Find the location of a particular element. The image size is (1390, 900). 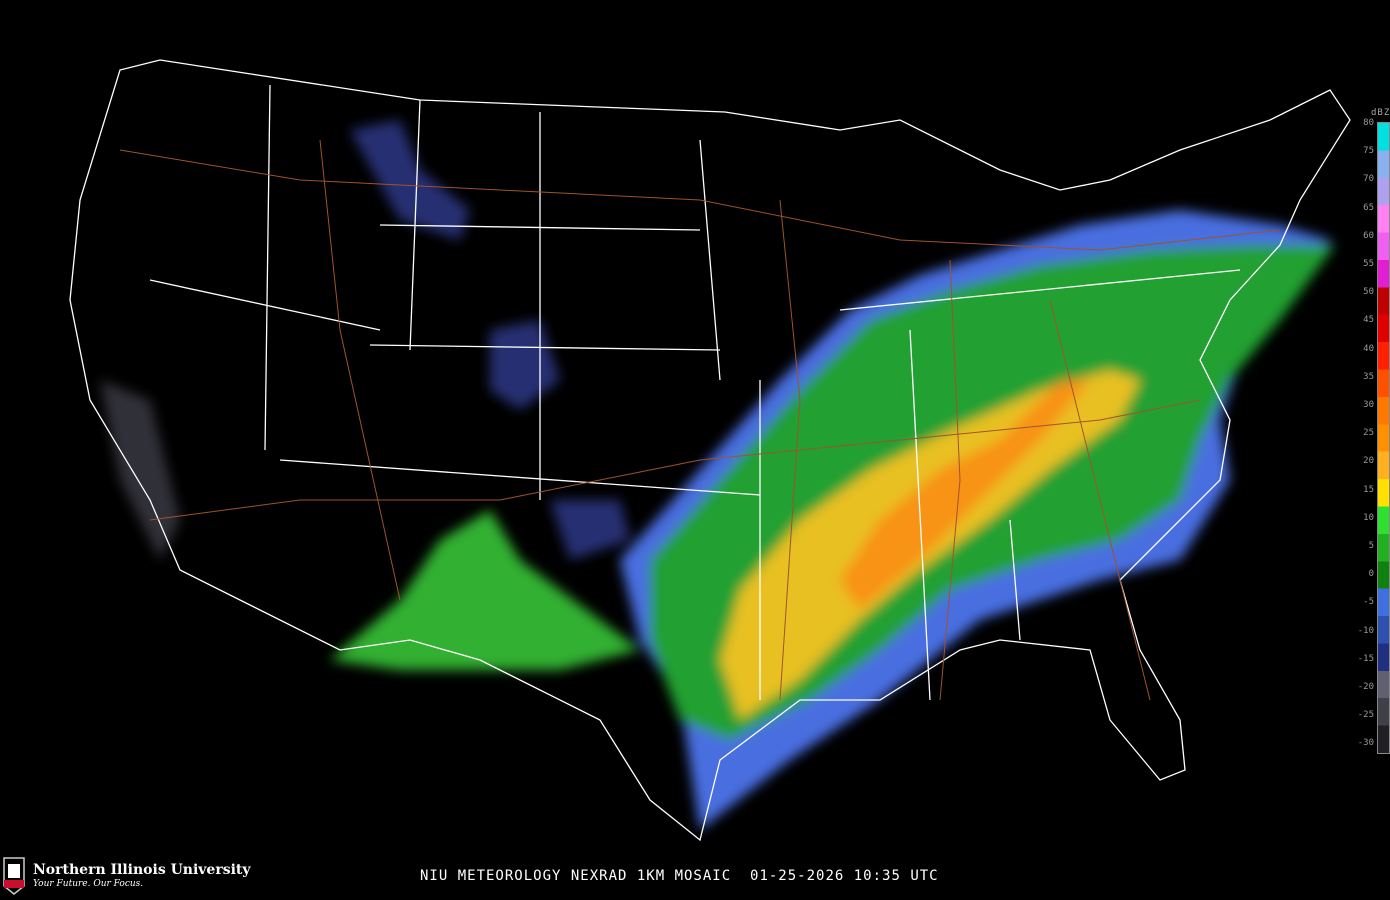

echo-west-gray is located at coordinates (140, 470).